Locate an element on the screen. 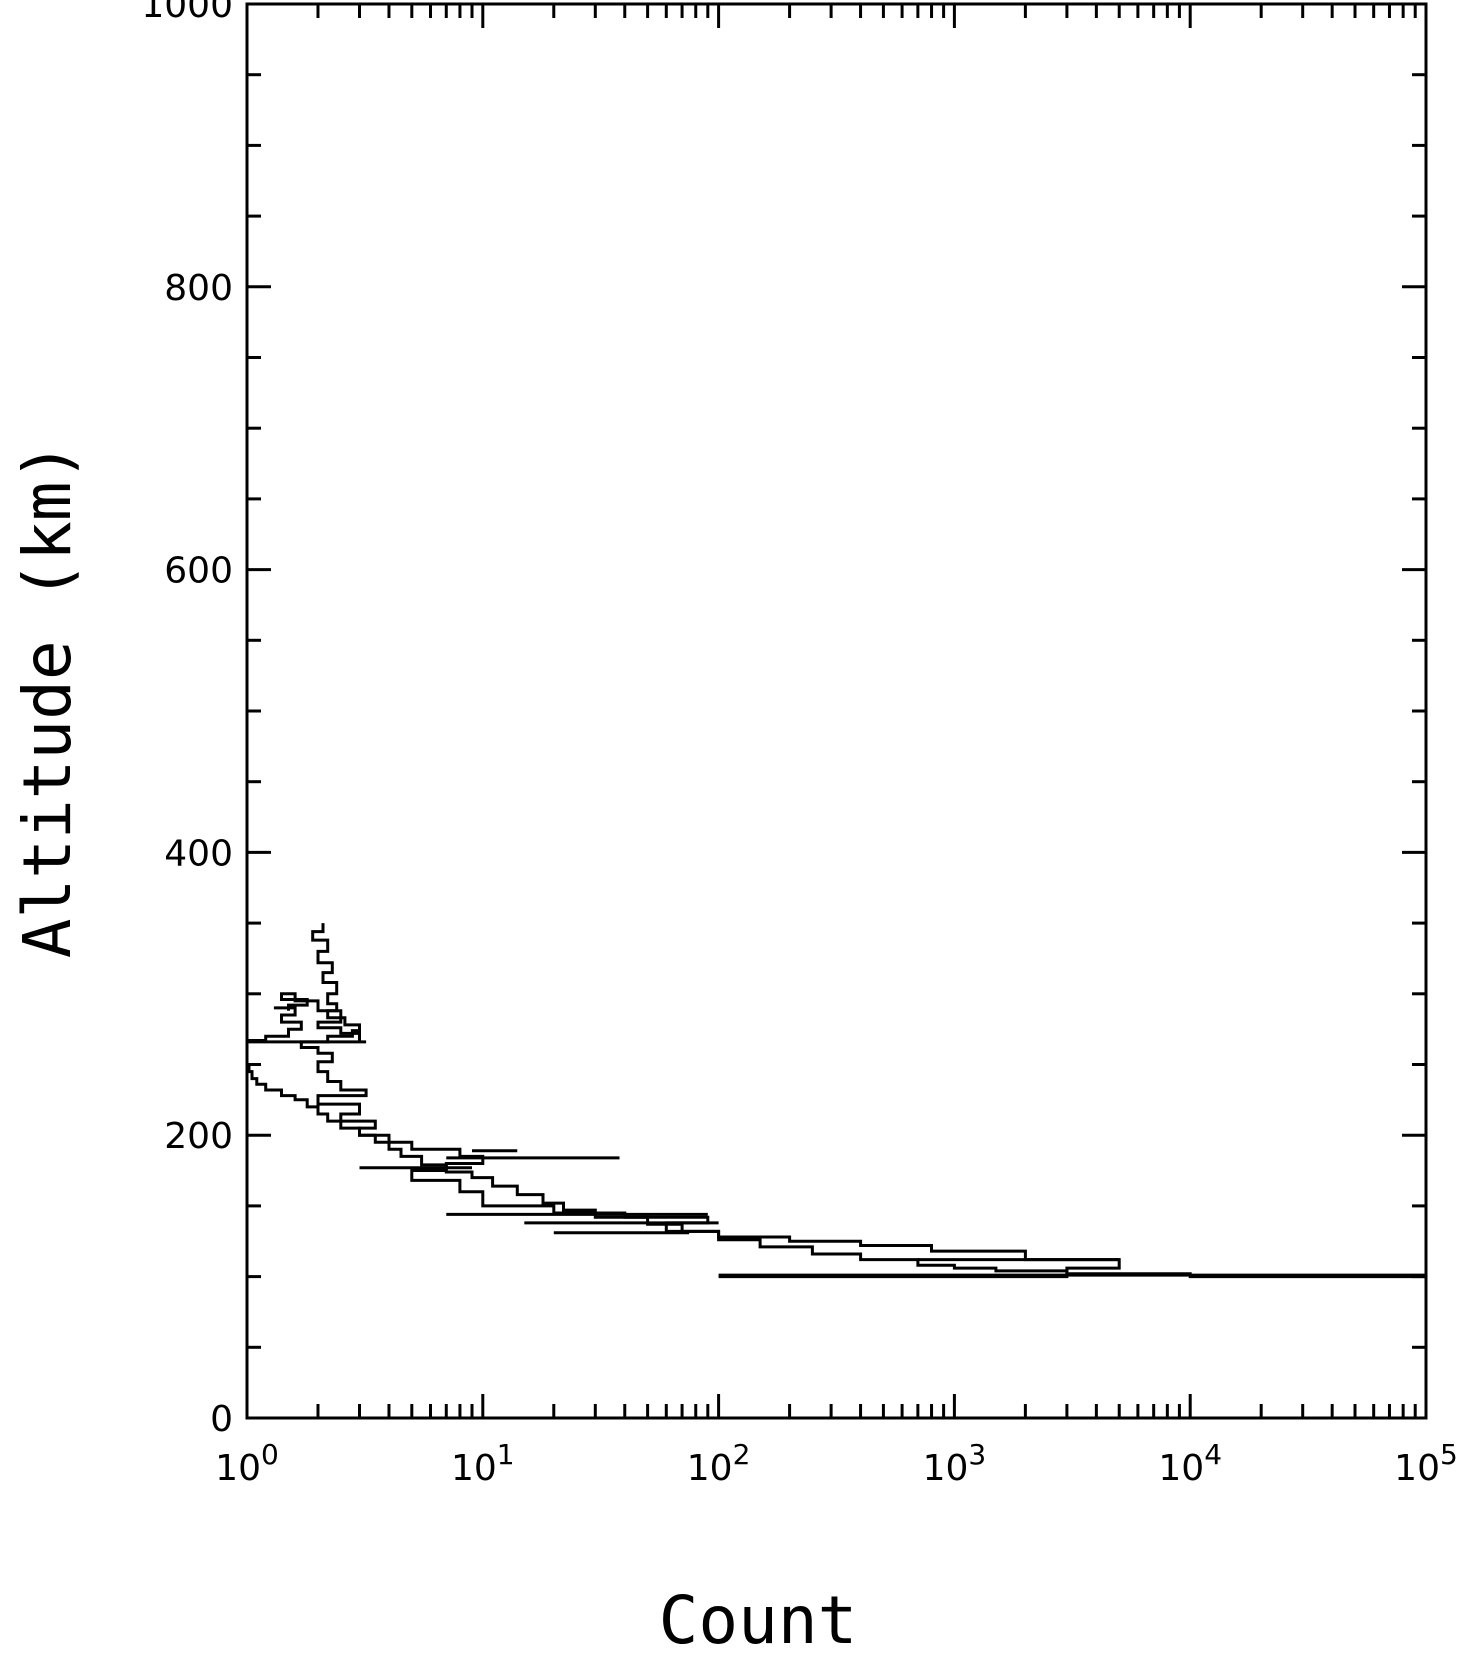 The height and width of the screenshot is (1667, 1467). y-axis-title: Altitude (km) is located at coordinates (47, 700).